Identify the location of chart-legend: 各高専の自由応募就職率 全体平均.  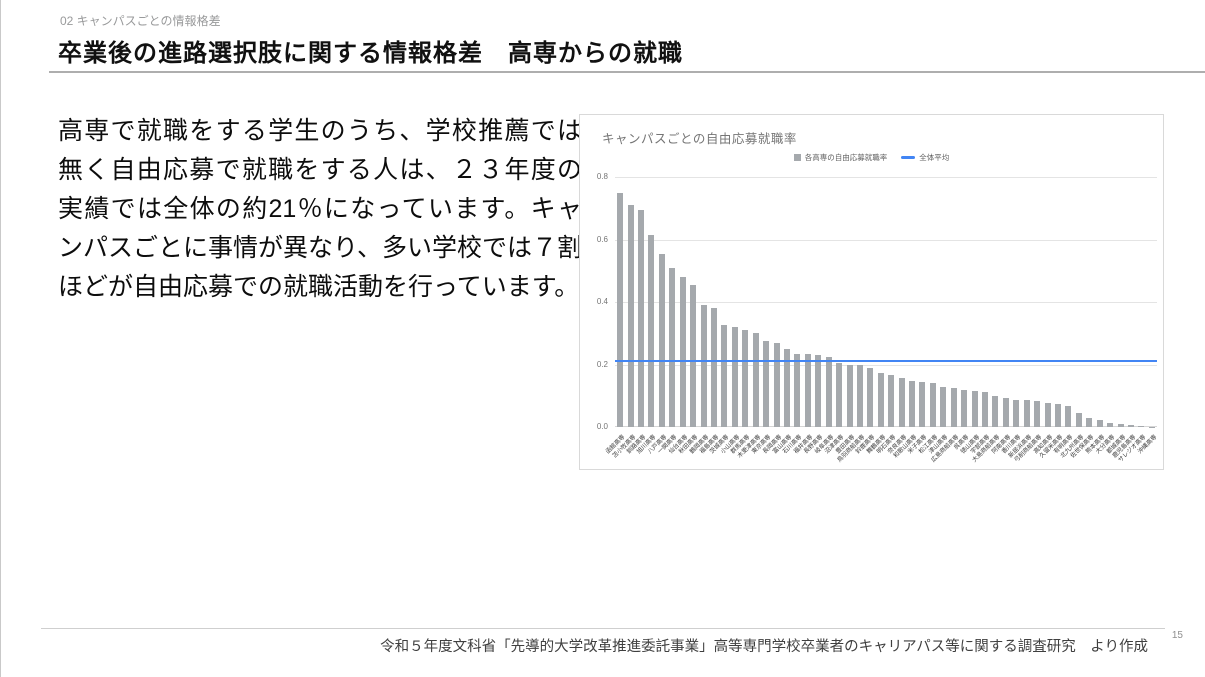
(871, 157).